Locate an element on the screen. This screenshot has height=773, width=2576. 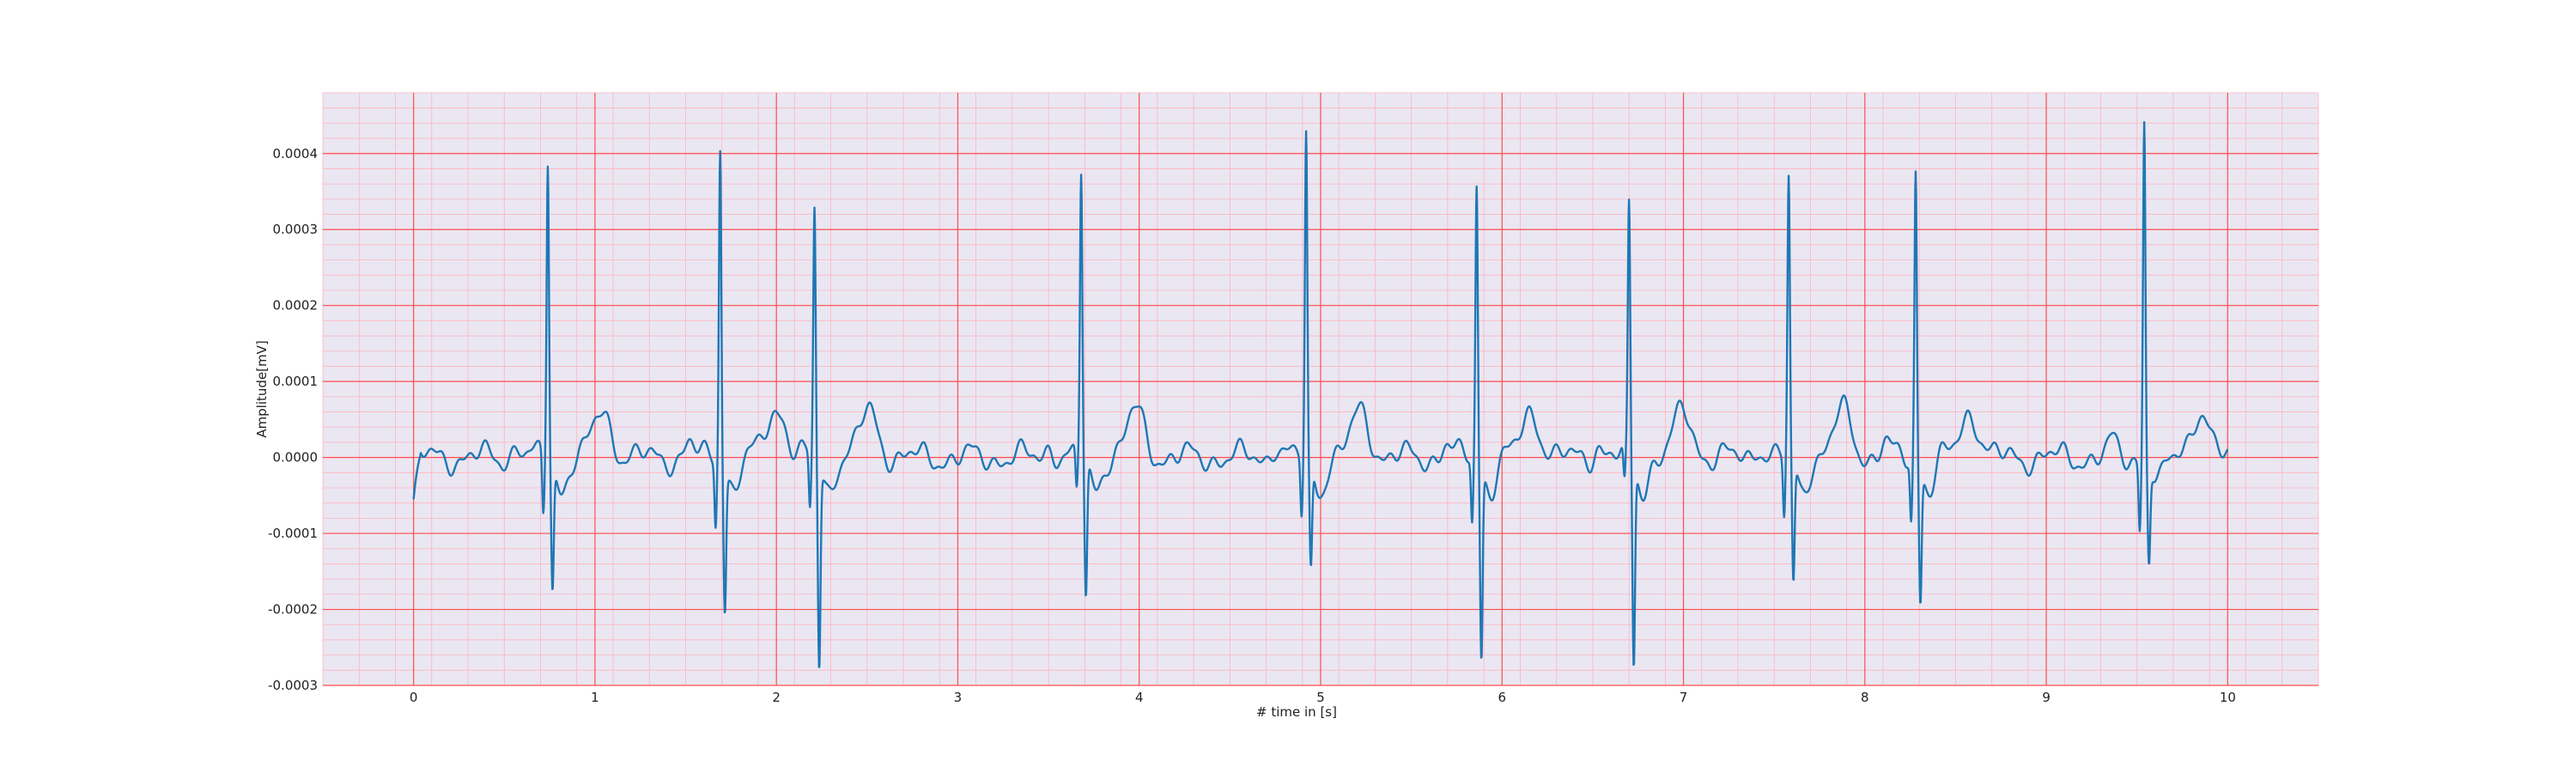
x-tick-label: 7 is located at coordinates (1684, 697).